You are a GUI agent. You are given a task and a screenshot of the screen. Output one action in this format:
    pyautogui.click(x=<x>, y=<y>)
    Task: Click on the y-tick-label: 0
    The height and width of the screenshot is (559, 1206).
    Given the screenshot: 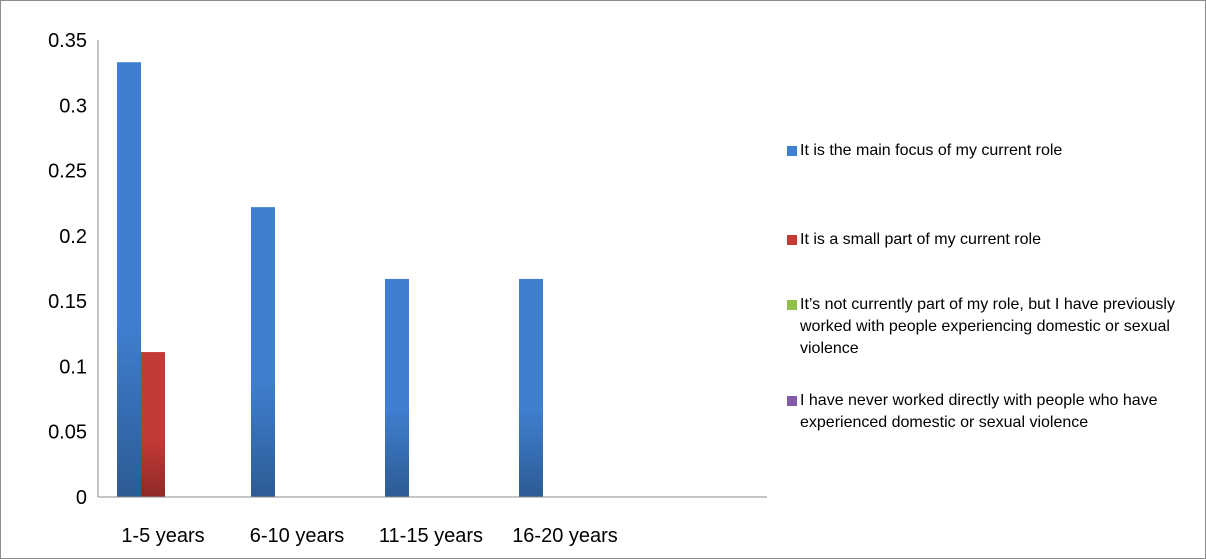 What is the action you would take?
    pyautogui.click(x=81, y=498)
    